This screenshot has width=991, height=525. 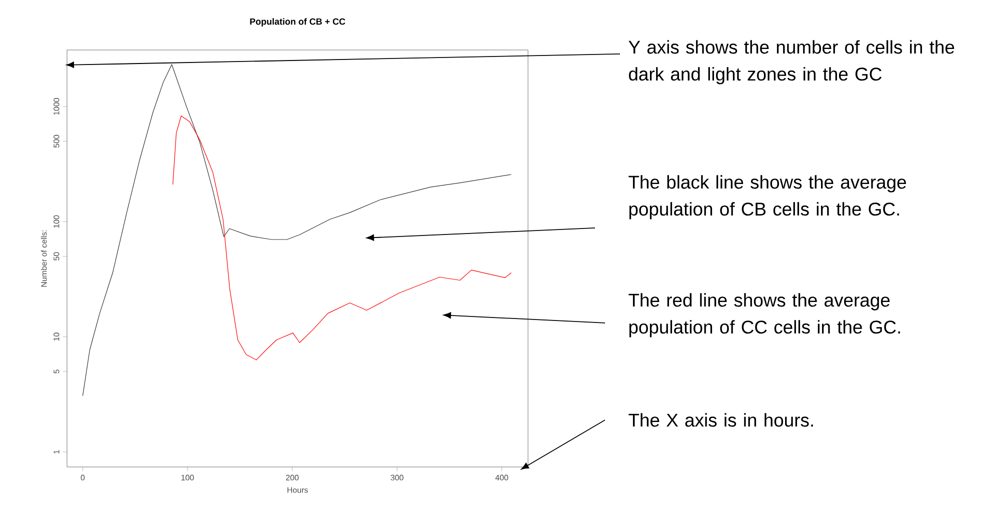 What do you see at coordinates (791, 62) in the screenshot?
I see `text: Y axis shows the number of cells in the dark and light zones in the GC` at bounding box center [791, 62].